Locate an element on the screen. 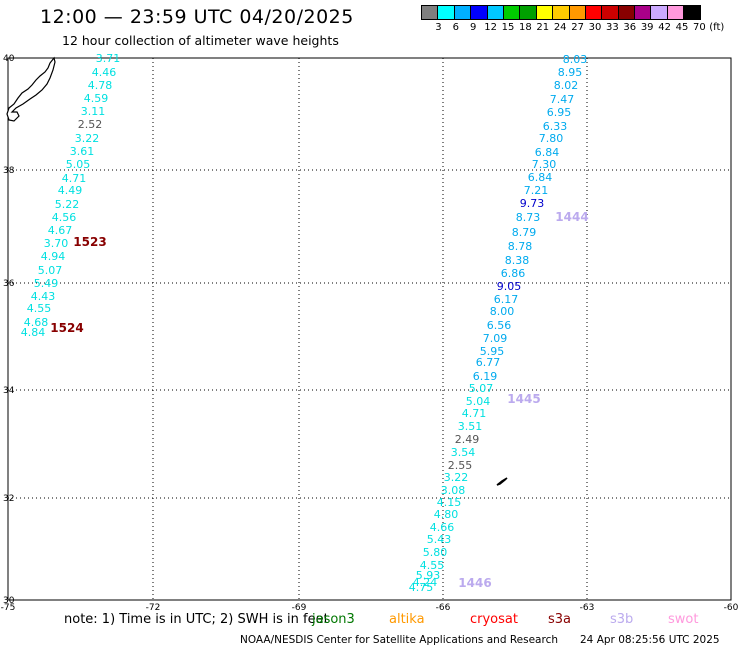  wave-height-label: 8.38 is located at coordinates (517, 260).